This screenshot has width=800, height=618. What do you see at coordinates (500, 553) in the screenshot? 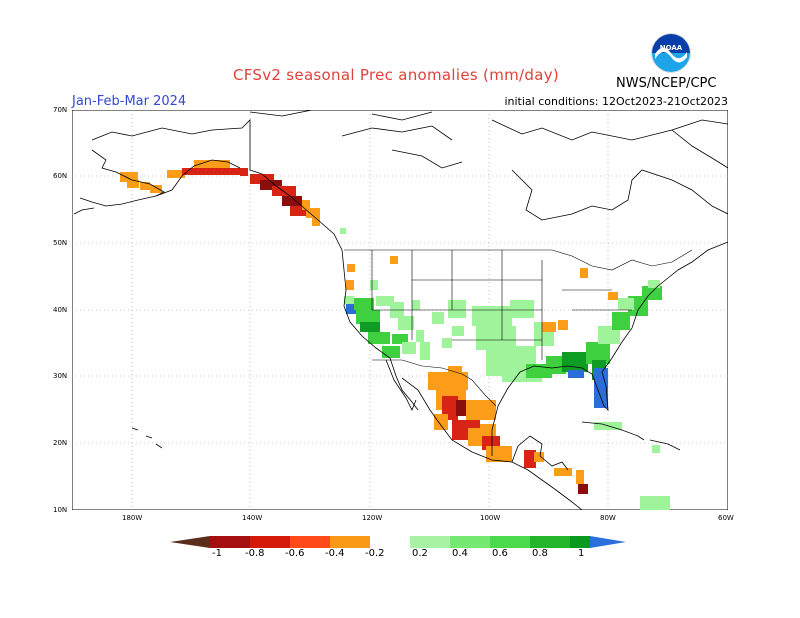
I see `colorbar-label: 0.6` at bounding box center [500, 553].